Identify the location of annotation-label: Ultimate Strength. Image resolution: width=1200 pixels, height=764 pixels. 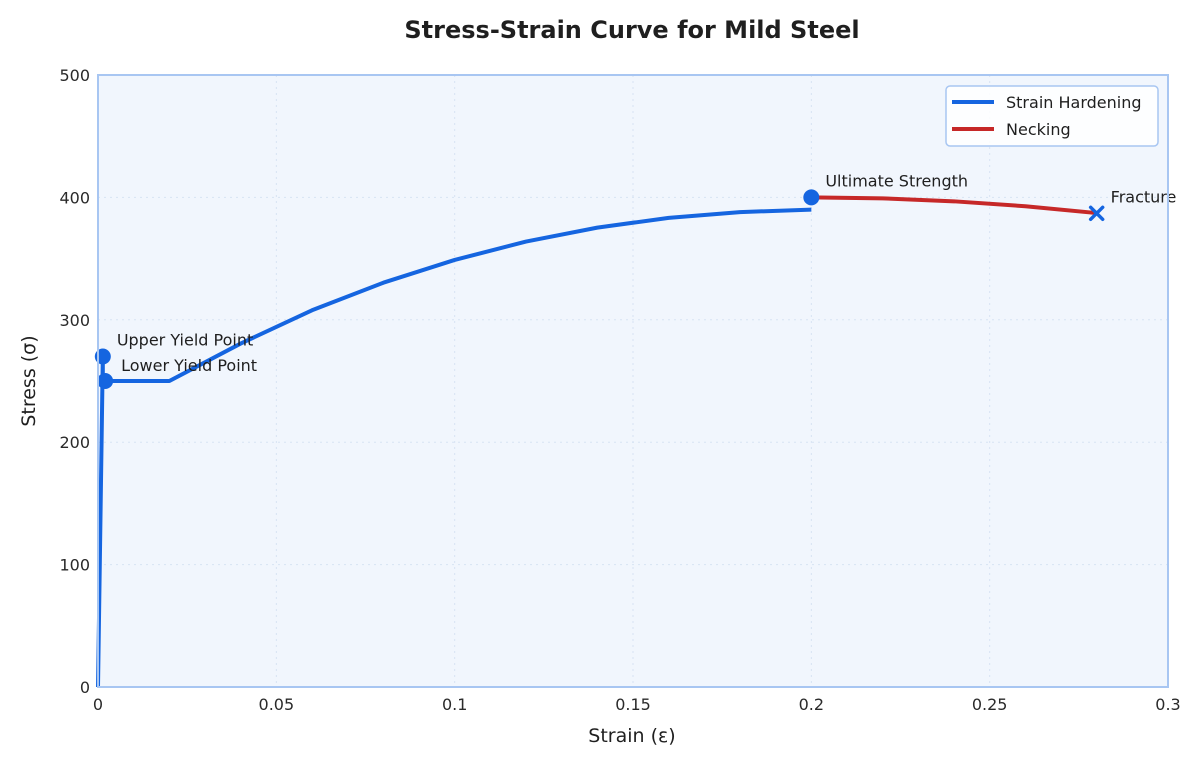
(896, 180).